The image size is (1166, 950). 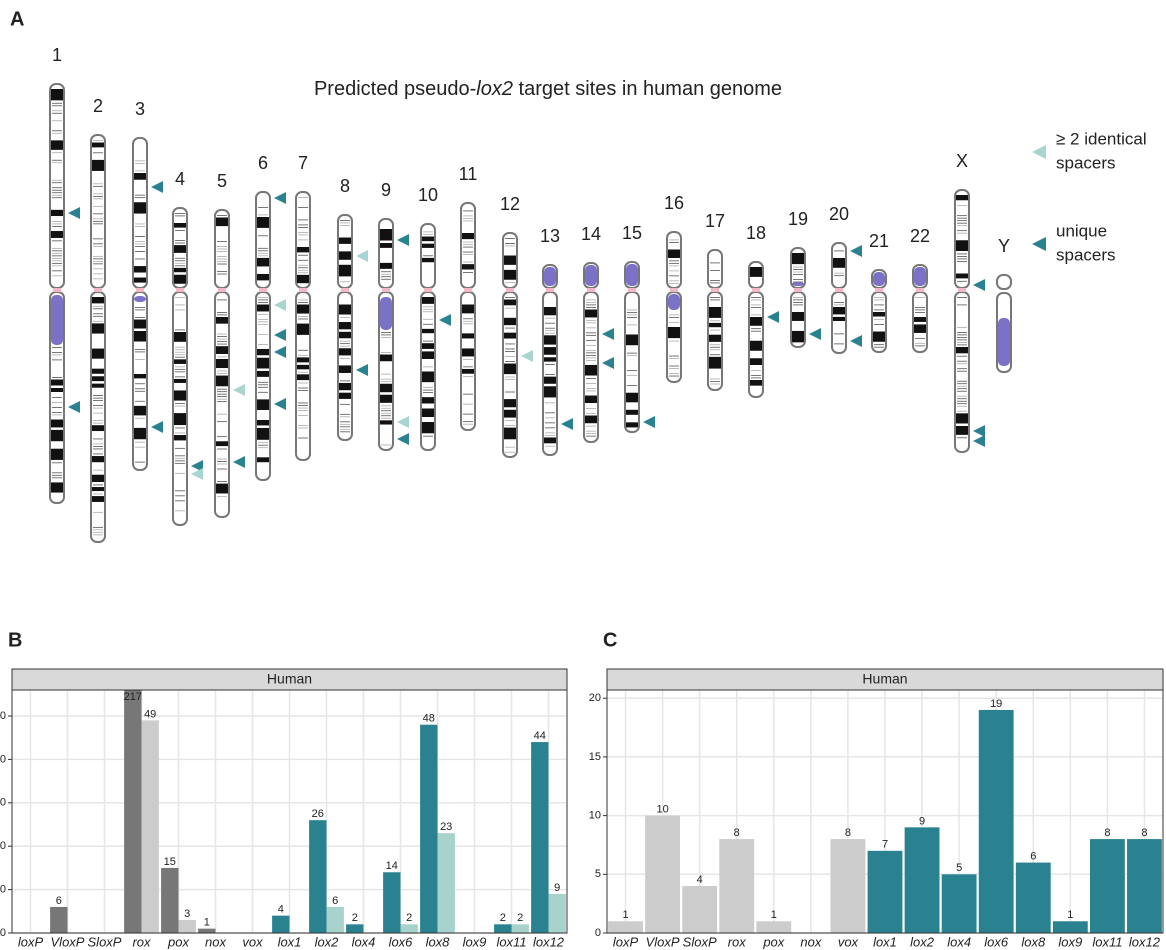 I want to click on bar-value-label: 2, so click(x=409, y=918).